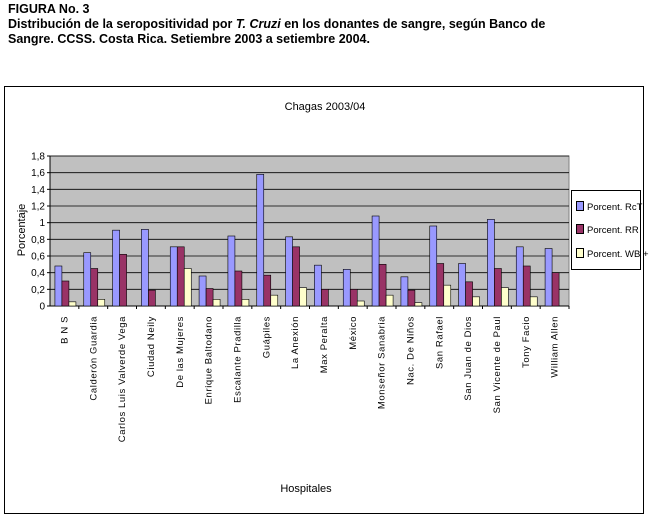 This screenshot has width=651, height=521. What do you see at coordinates (93, 358) in the screenshot?
I see `x-tick-label: Calderón Guardia` at bounding box center [93, 358].